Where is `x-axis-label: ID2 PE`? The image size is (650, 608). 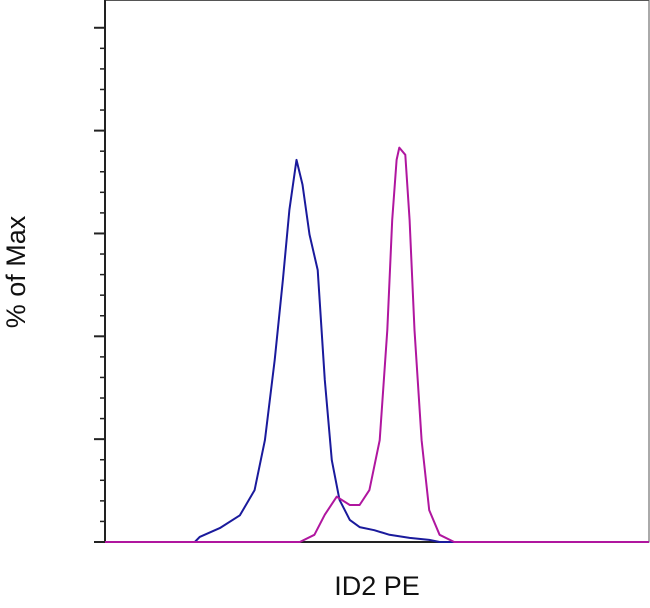 x-axis-label: ID2 PE is located at coordinates (377, 586).